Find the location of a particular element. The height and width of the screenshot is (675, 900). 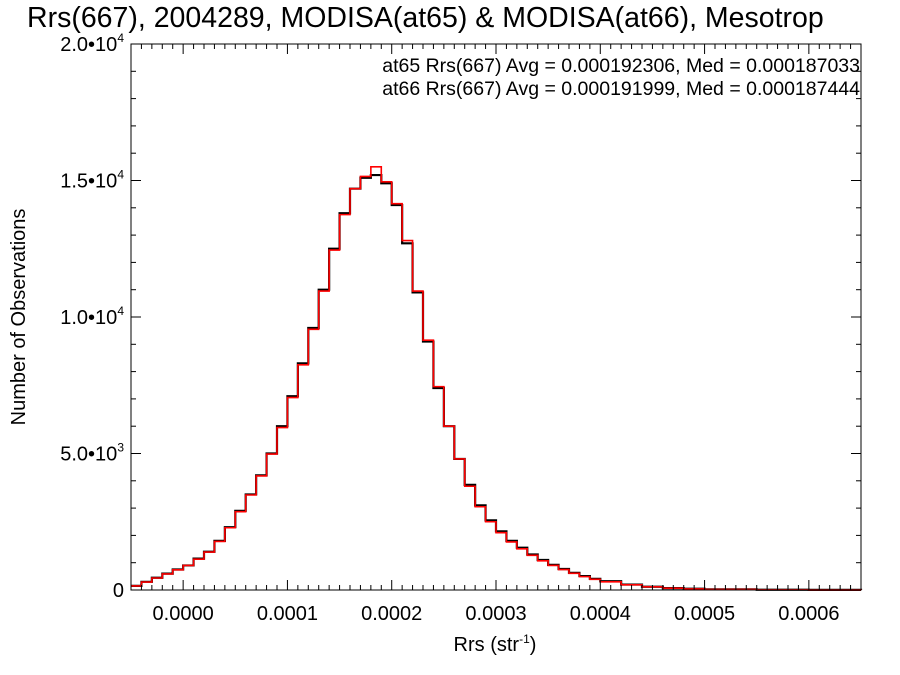

x-tick-label: 0.0001 is located at coordinates (287, 614).